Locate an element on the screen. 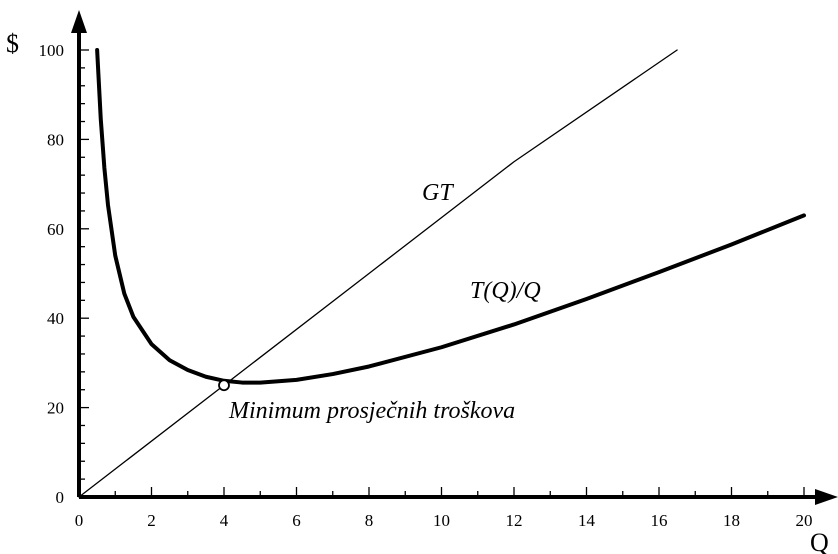  x-axis-arrow-icon is located at coordinates (826, 497).